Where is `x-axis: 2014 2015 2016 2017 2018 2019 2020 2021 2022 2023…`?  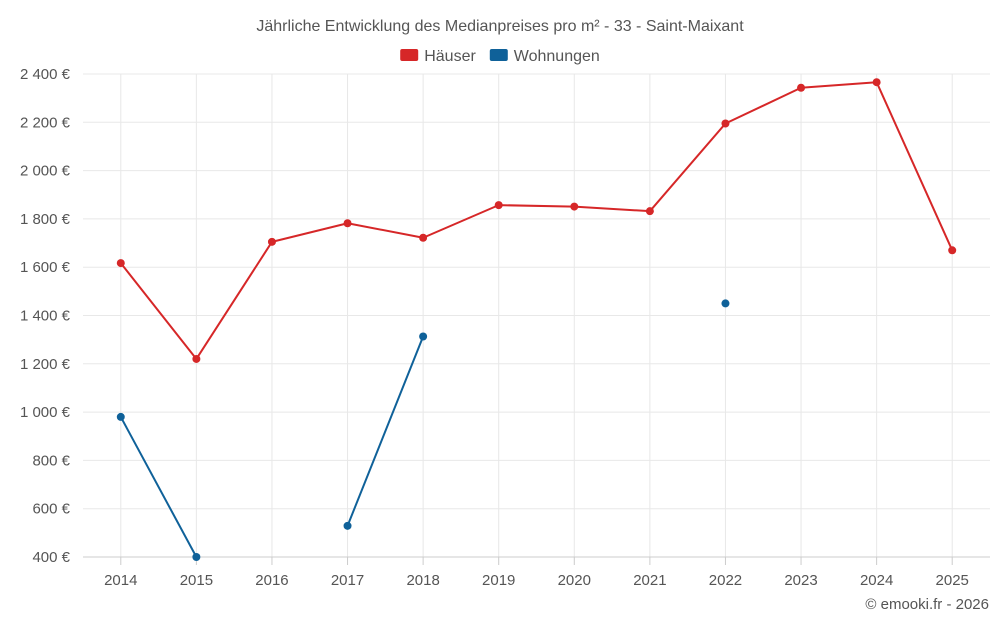 x-axis: 2014 2015 2016 2017 2018 2019 2020 2021 2022 2023… is located at coordinates (536, 572).